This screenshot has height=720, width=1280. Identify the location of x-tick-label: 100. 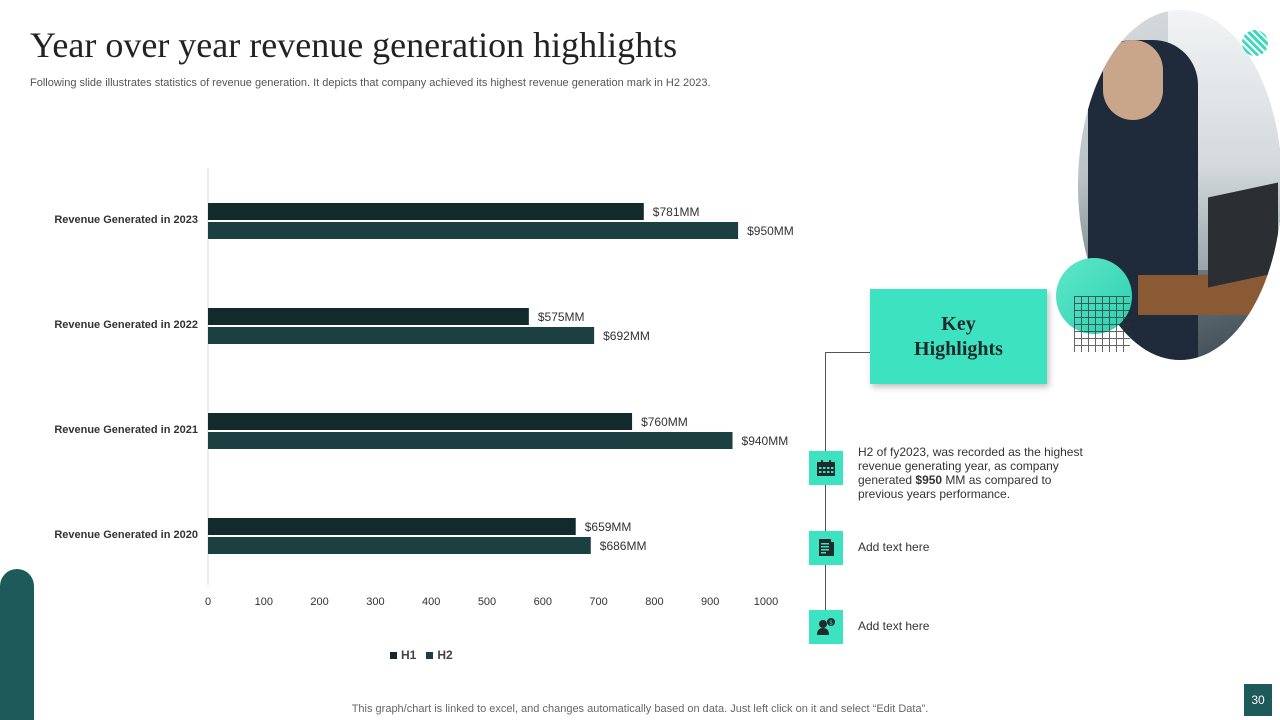
(264, 602).